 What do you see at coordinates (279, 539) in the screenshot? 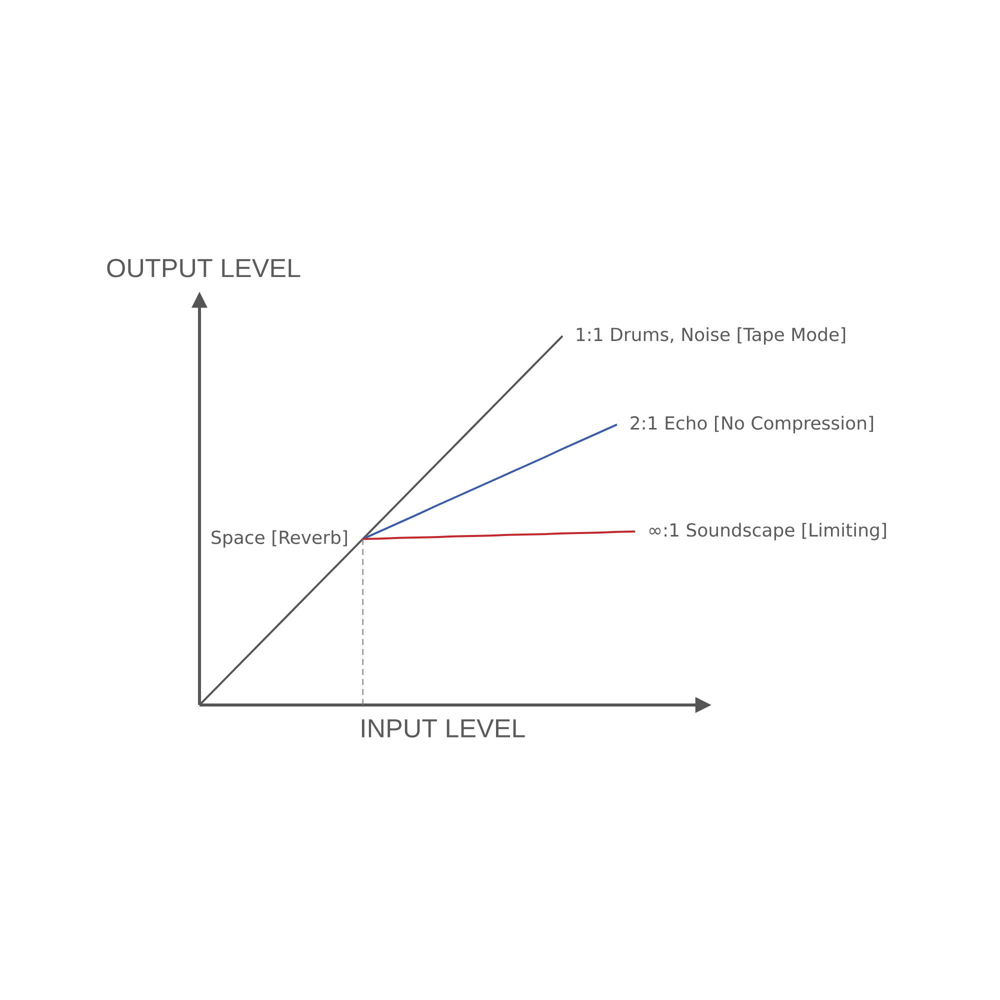
I see `annotation: Space [Reverb]` at bounding box center [279, 539].